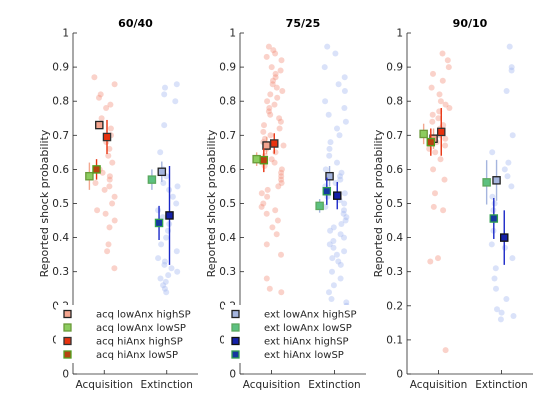 This screenshot has height=420, width=560. Describe the element at coordinates (399, 375) in the screenshot. I see `y-tick-label: 0` at that location.